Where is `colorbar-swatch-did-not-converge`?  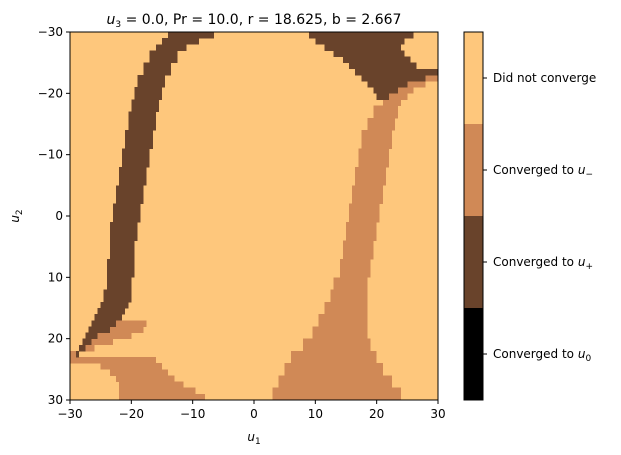 colorbar-swatch-did-not-converge is located at coordinates (473, 78).